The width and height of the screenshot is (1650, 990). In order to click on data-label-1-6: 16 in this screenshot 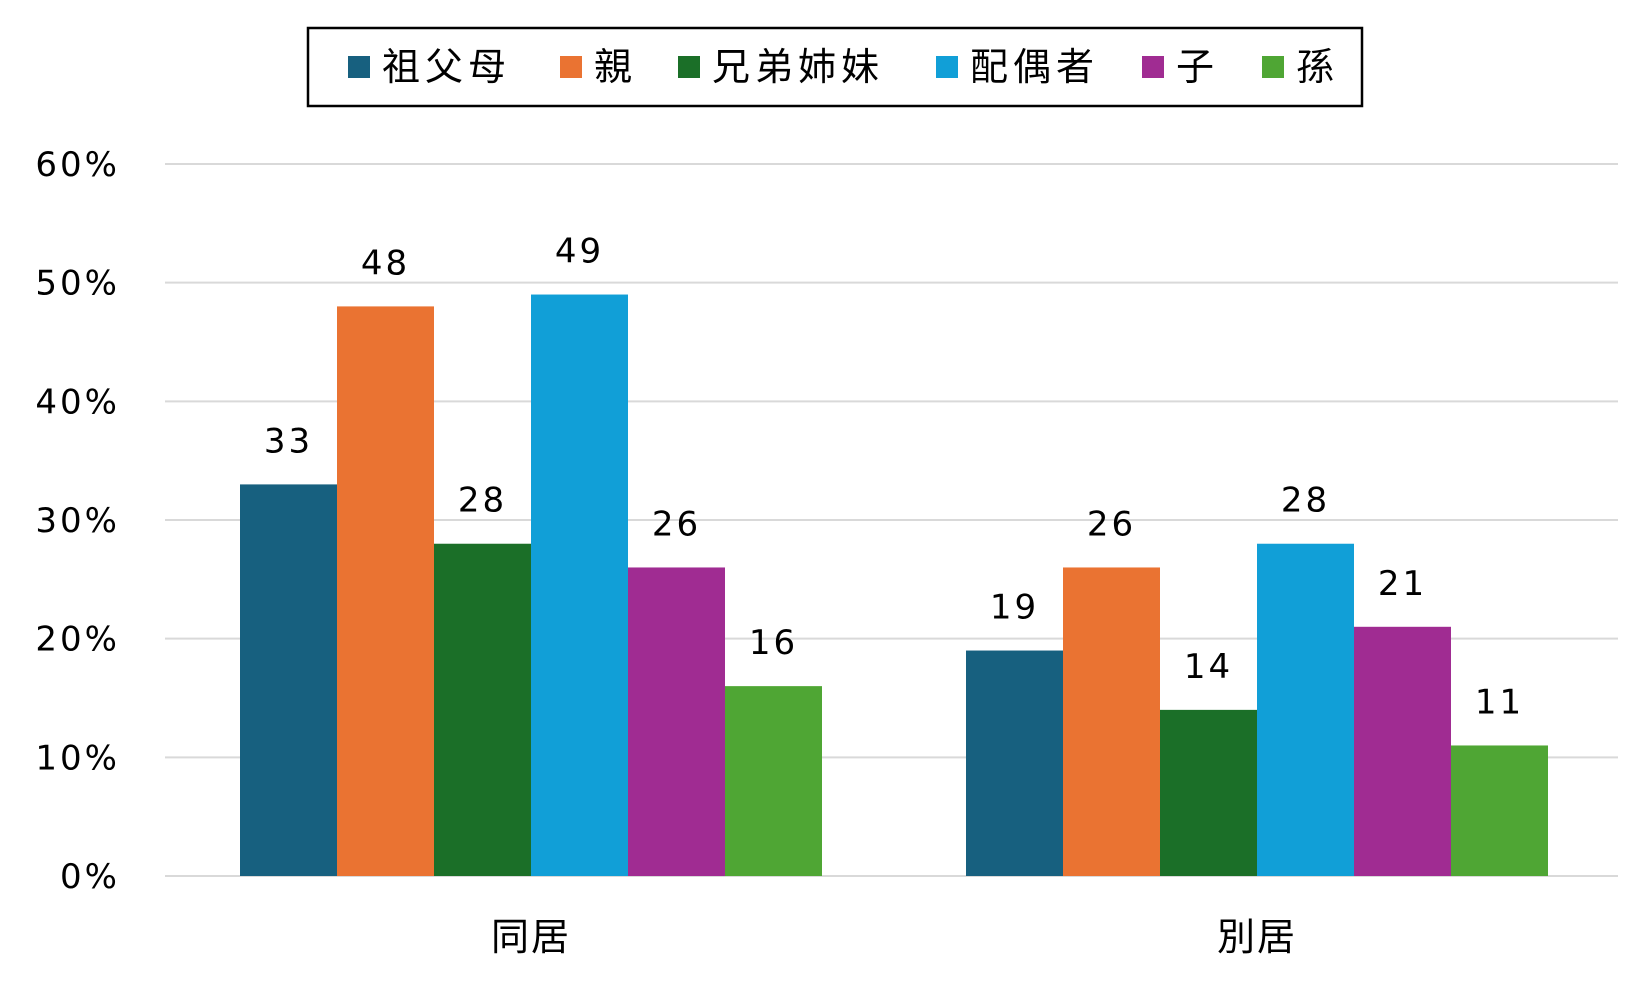, I will do `click(773, 643)`.